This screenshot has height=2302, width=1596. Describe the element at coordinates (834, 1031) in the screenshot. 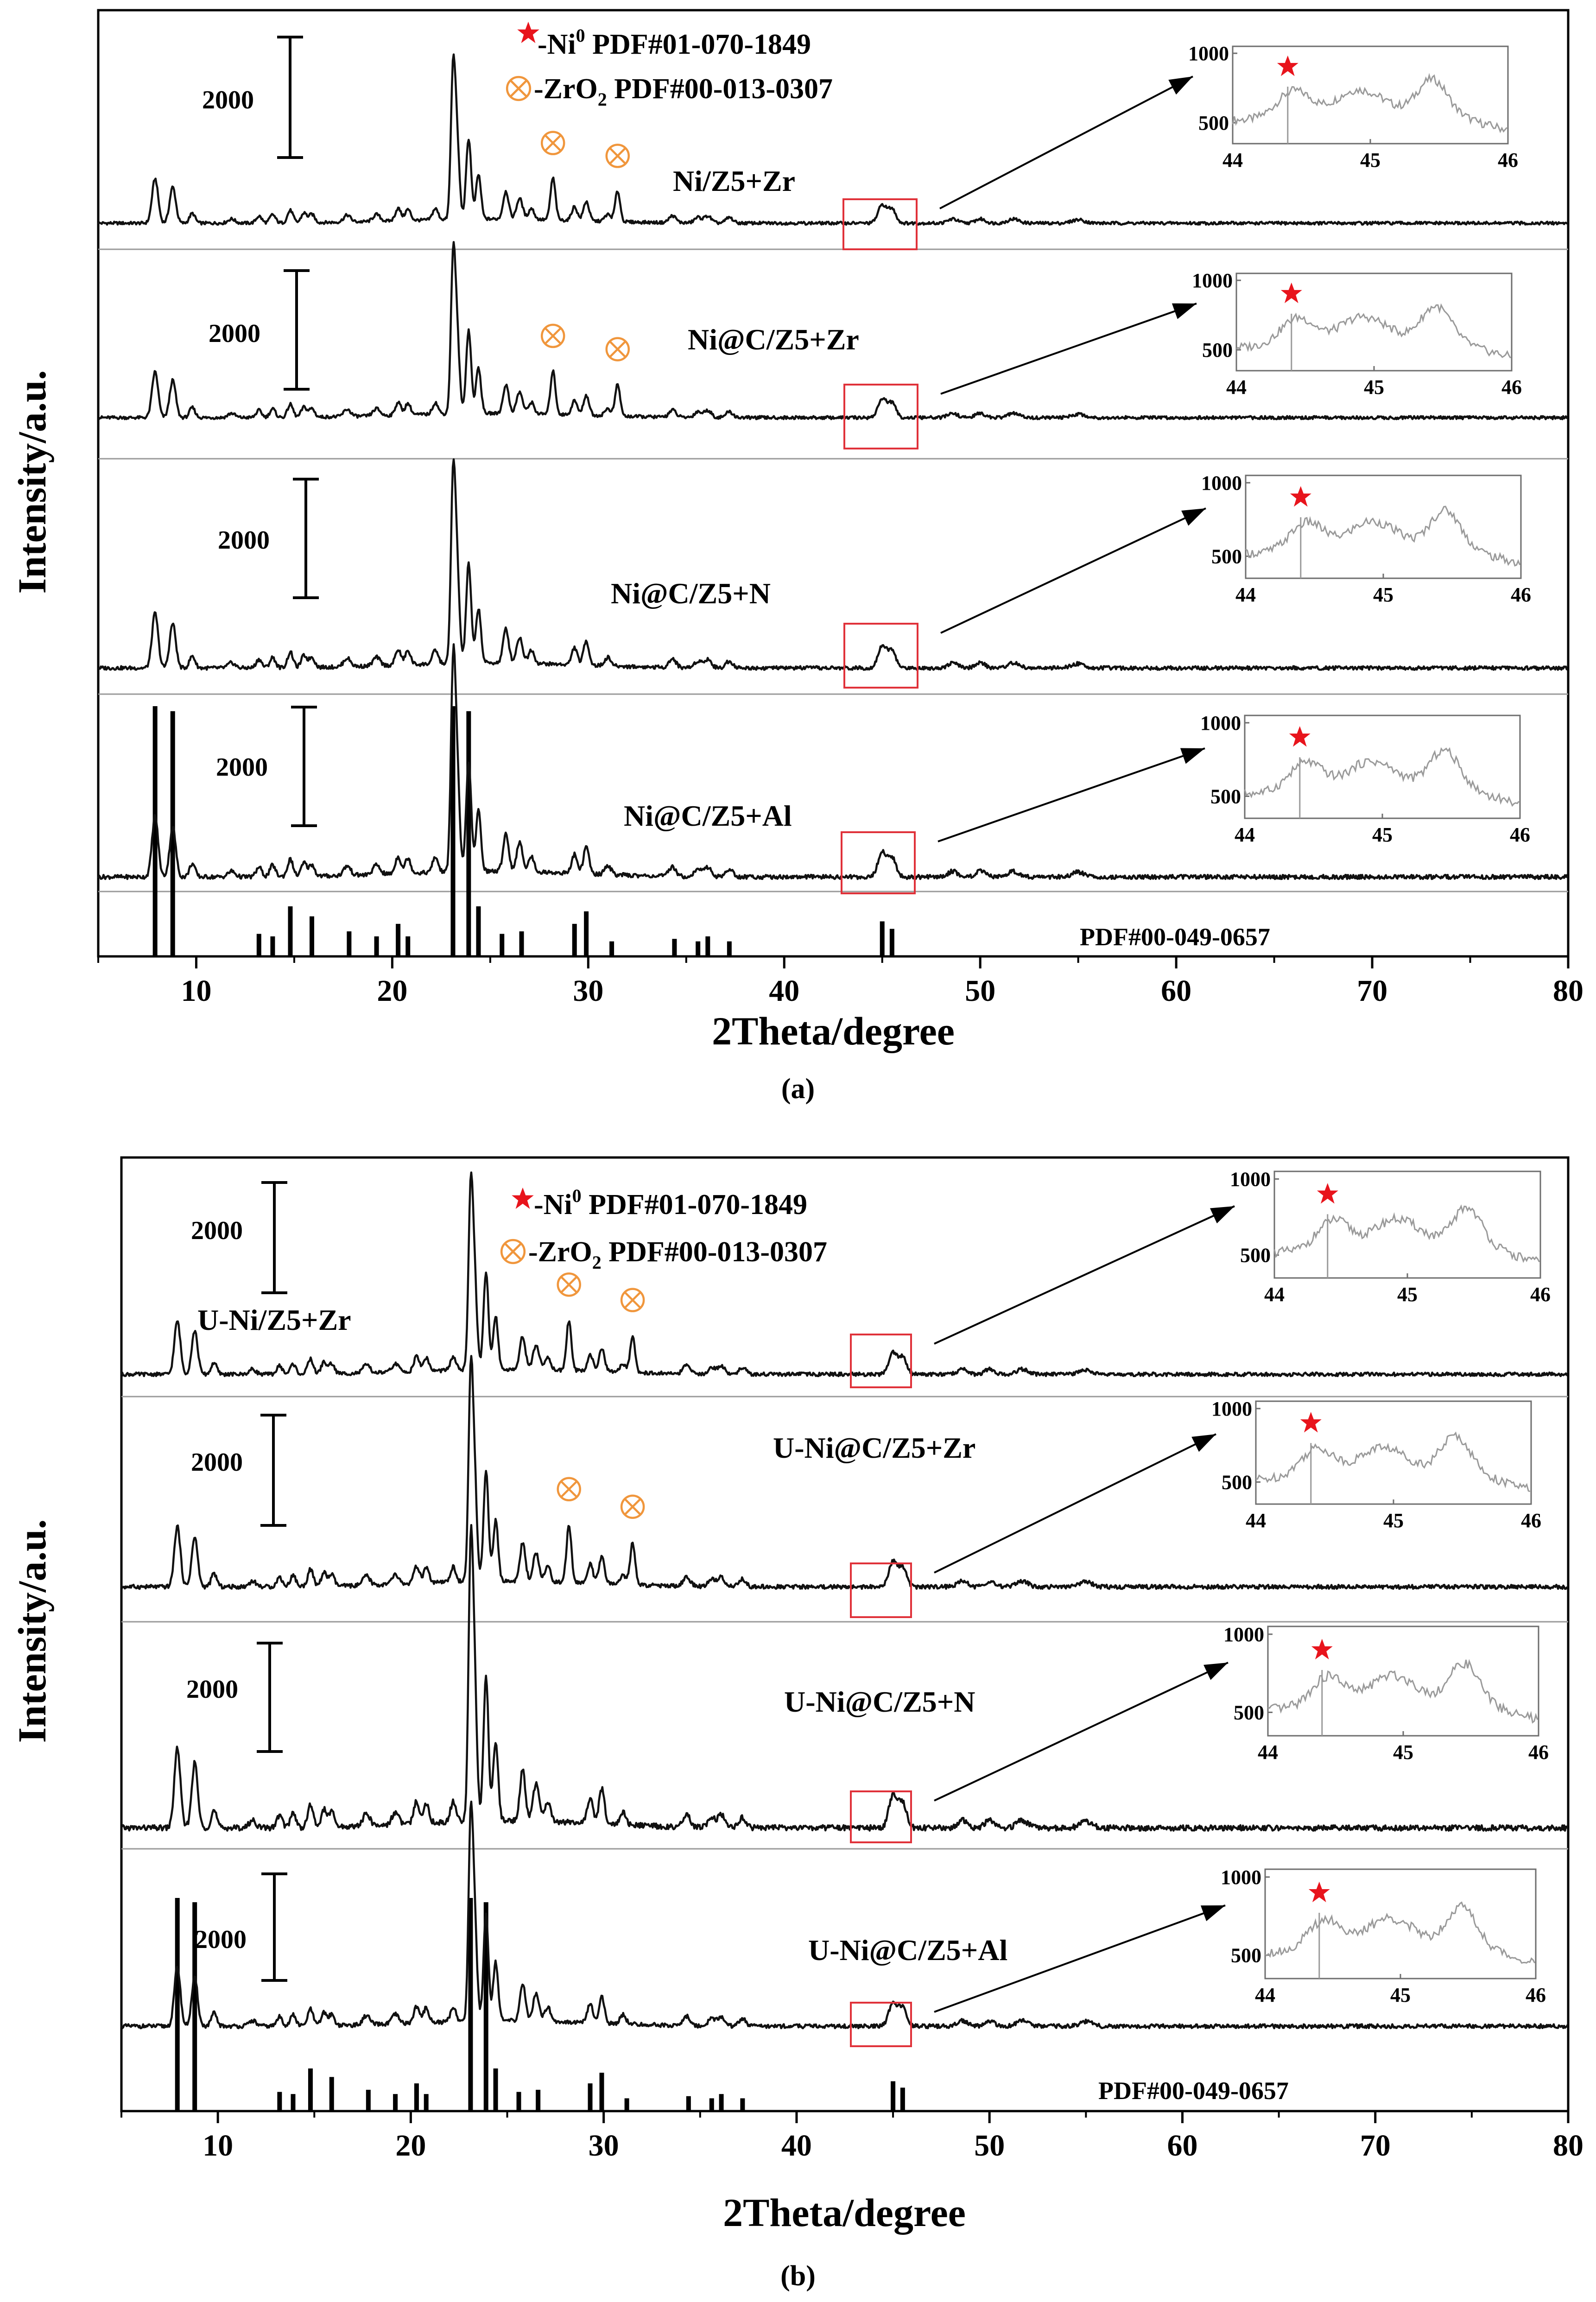

I see `x-axis-title: 2Theta/degree` at that location.